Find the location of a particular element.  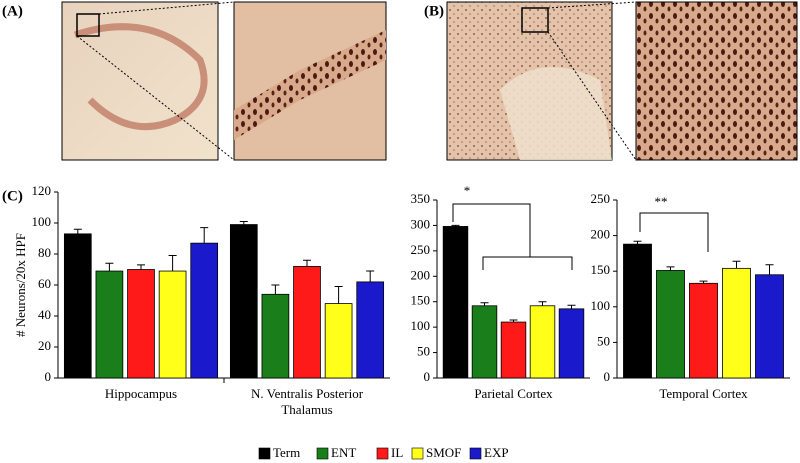

x-category-label: Parietal Cortex is located at coordinates (513, 393).